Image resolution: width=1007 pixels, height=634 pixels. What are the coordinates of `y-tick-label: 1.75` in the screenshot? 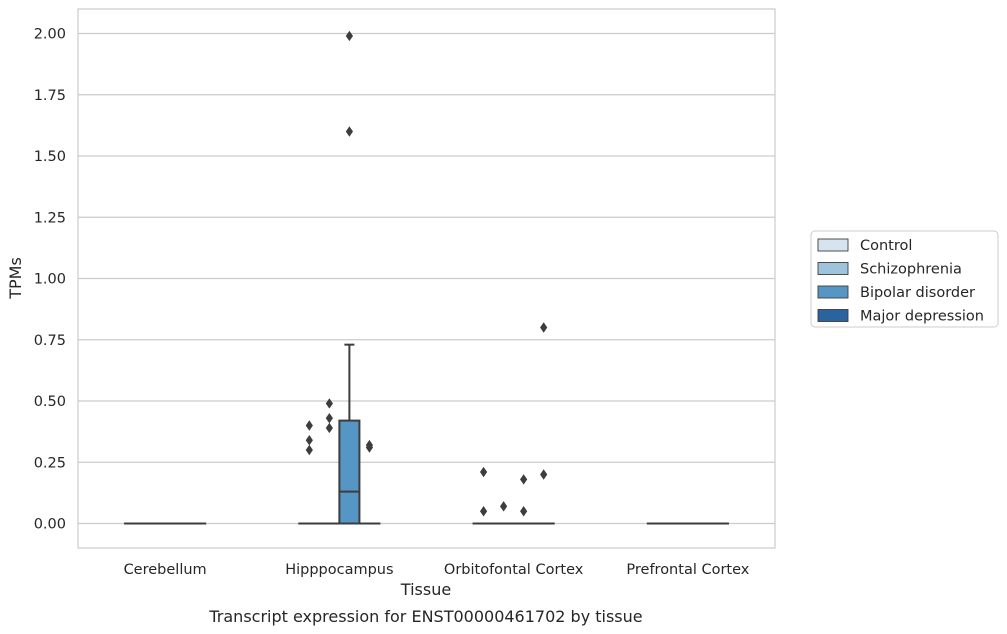 It's located at (50, 96).